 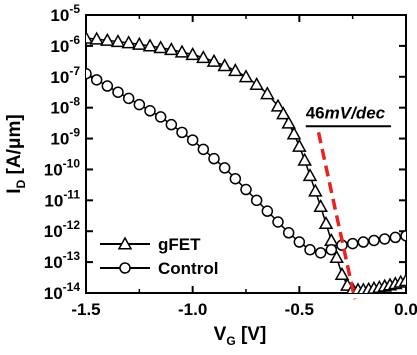 I want to click on y-axis-title: ID [A/μm], so click(x=16, y=153).